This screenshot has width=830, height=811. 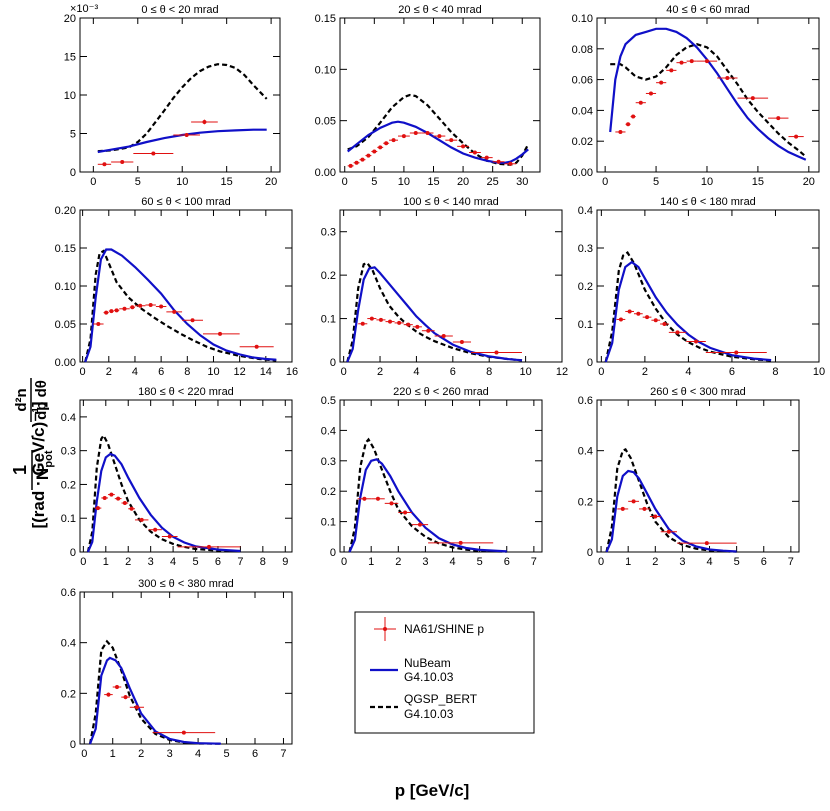 I want to click on y-tick-label: 10, so click(x=70, y=96).